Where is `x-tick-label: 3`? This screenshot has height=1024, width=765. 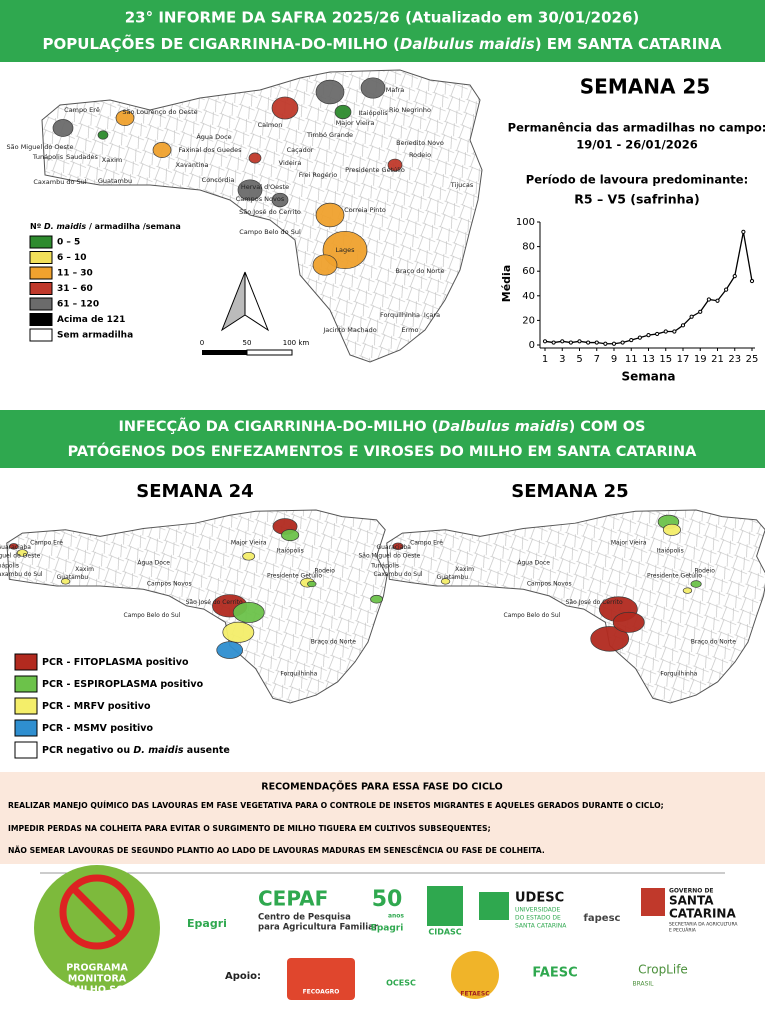
x-tick-label: 3 is located at coordinates (562, 359).